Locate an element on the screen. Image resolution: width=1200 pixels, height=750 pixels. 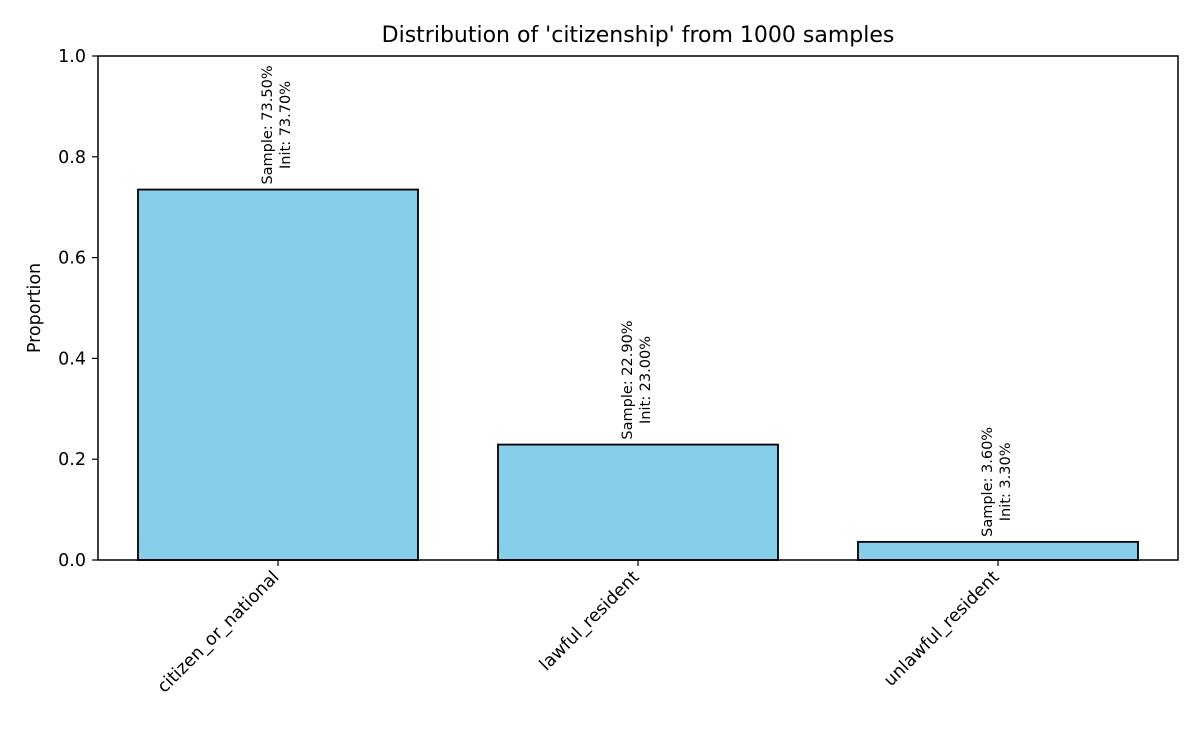
y-tick-label: 1.0 is located at coordinates (72, 57).